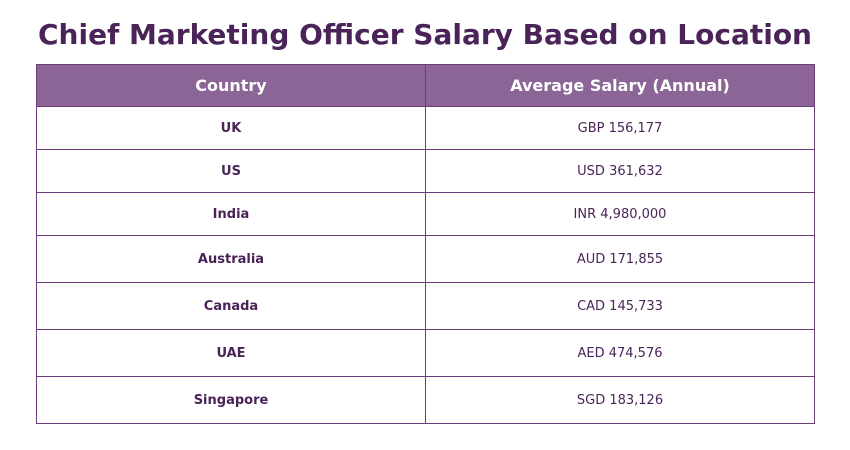 Image resolution: width=850 pixels, height=450 pixels. I want to click on country-cell: Australia, so click(231, 259).